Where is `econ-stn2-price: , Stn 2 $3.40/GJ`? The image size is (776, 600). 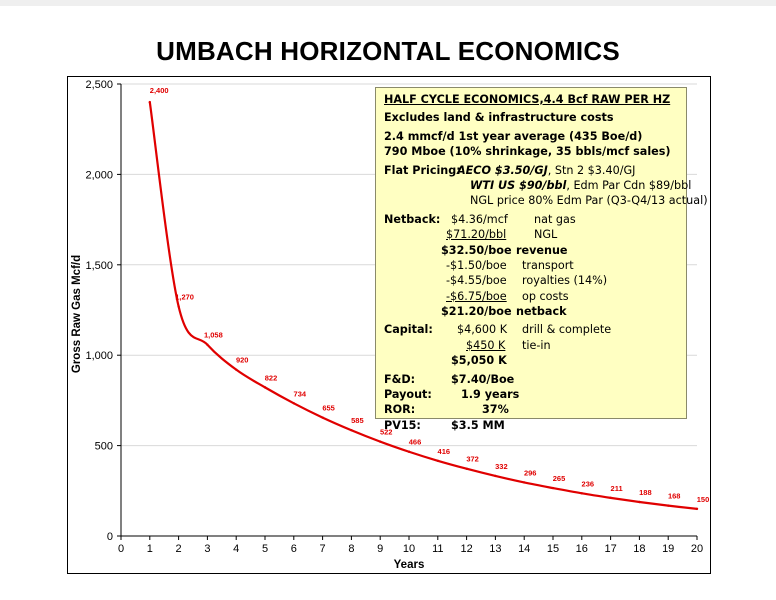
econ-stn2-price: , Stn 2 $3.40/GJ is located at coordinates (591, 170).